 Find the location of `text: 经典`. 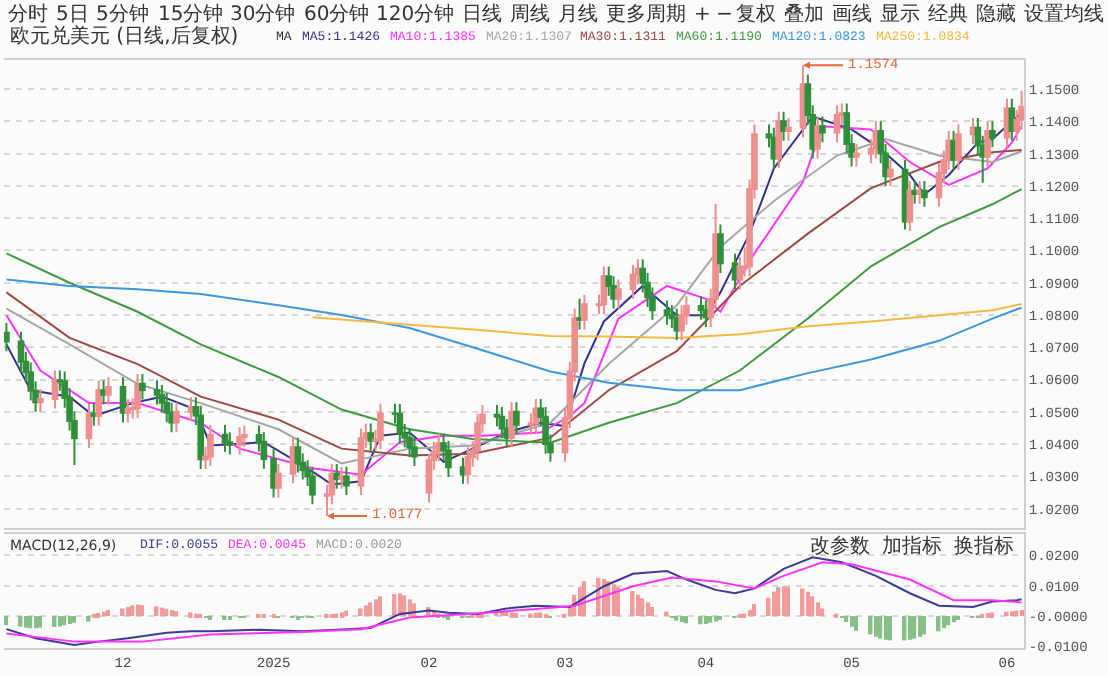

text: 经典 is located at coordinates (948, 14).